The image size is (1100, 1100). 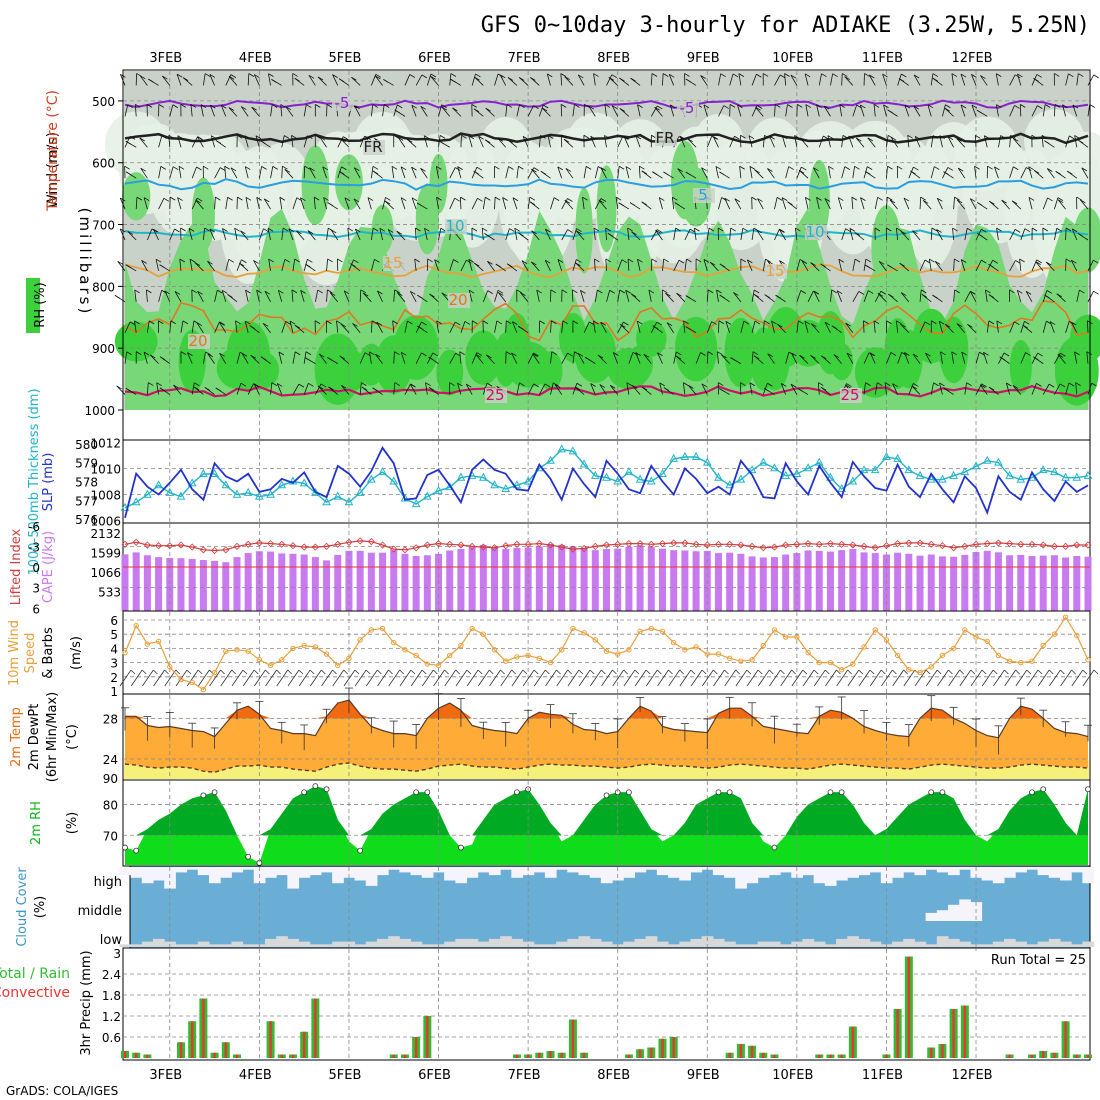 What do you see at coordinates (114, 635) in the screenshot?
I see `wind10m-tick: 5` at bounding box center [114, 635].